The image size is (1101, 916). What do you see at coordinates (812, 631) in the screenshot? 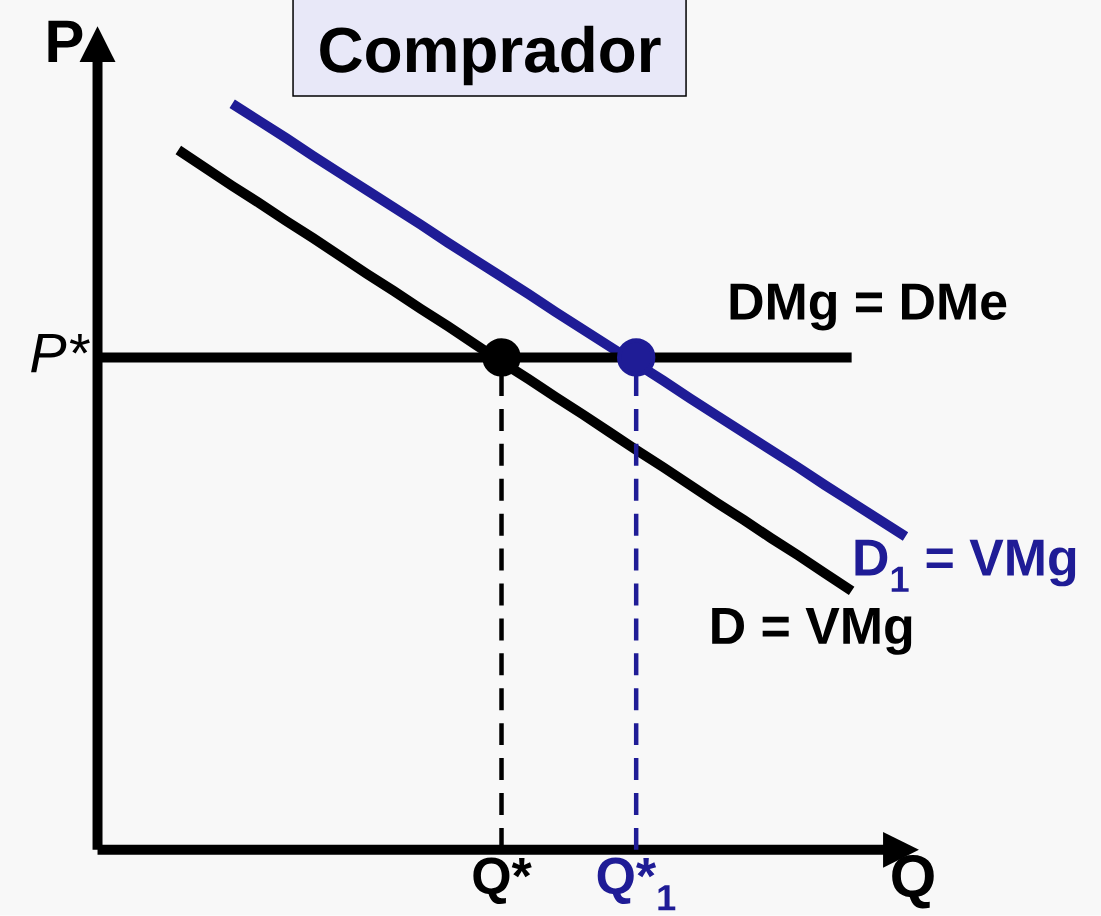
I see `series-label: D = VMg` at bounding box center [812, 631].